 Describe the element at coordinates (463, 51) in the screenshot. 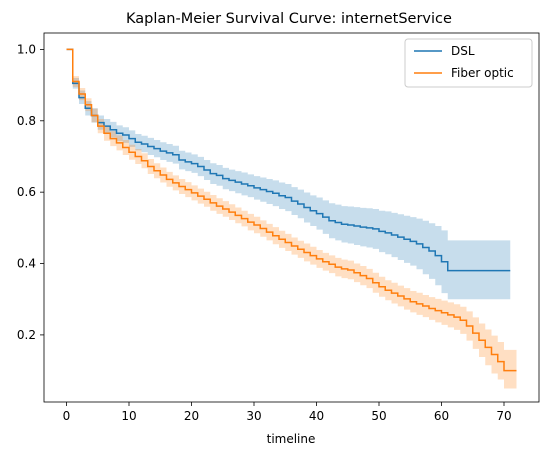

I see `legend-label-dsl: DSL` at that location.